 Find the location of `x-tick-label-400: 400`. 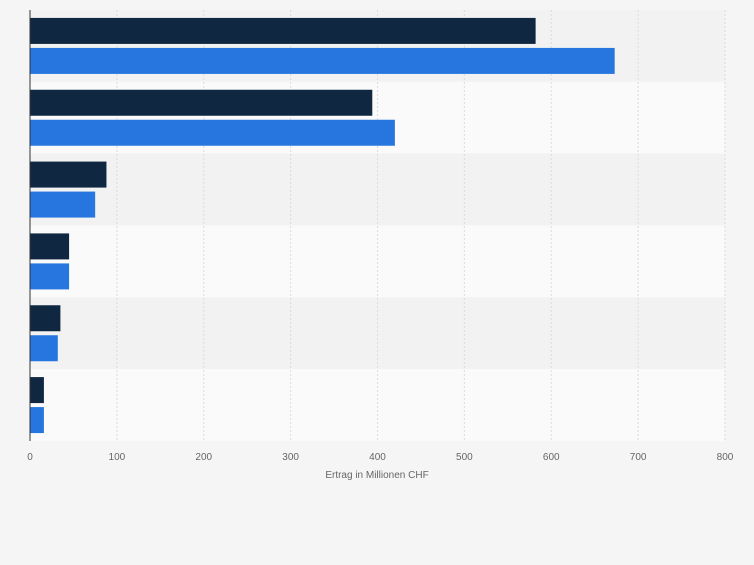

x-tick-label-400: 400 is located at coordinates (377, 457).